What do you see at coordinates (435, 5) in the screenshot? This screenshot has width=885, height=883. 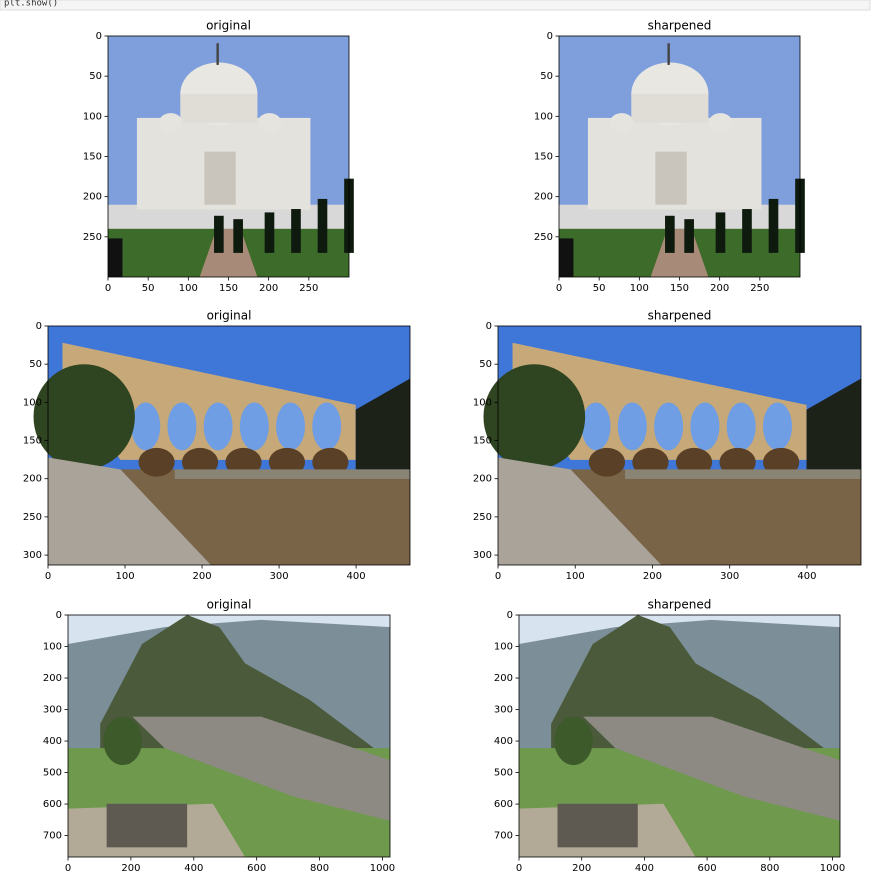 I see `code-cell` at bounding box center [435, 5].